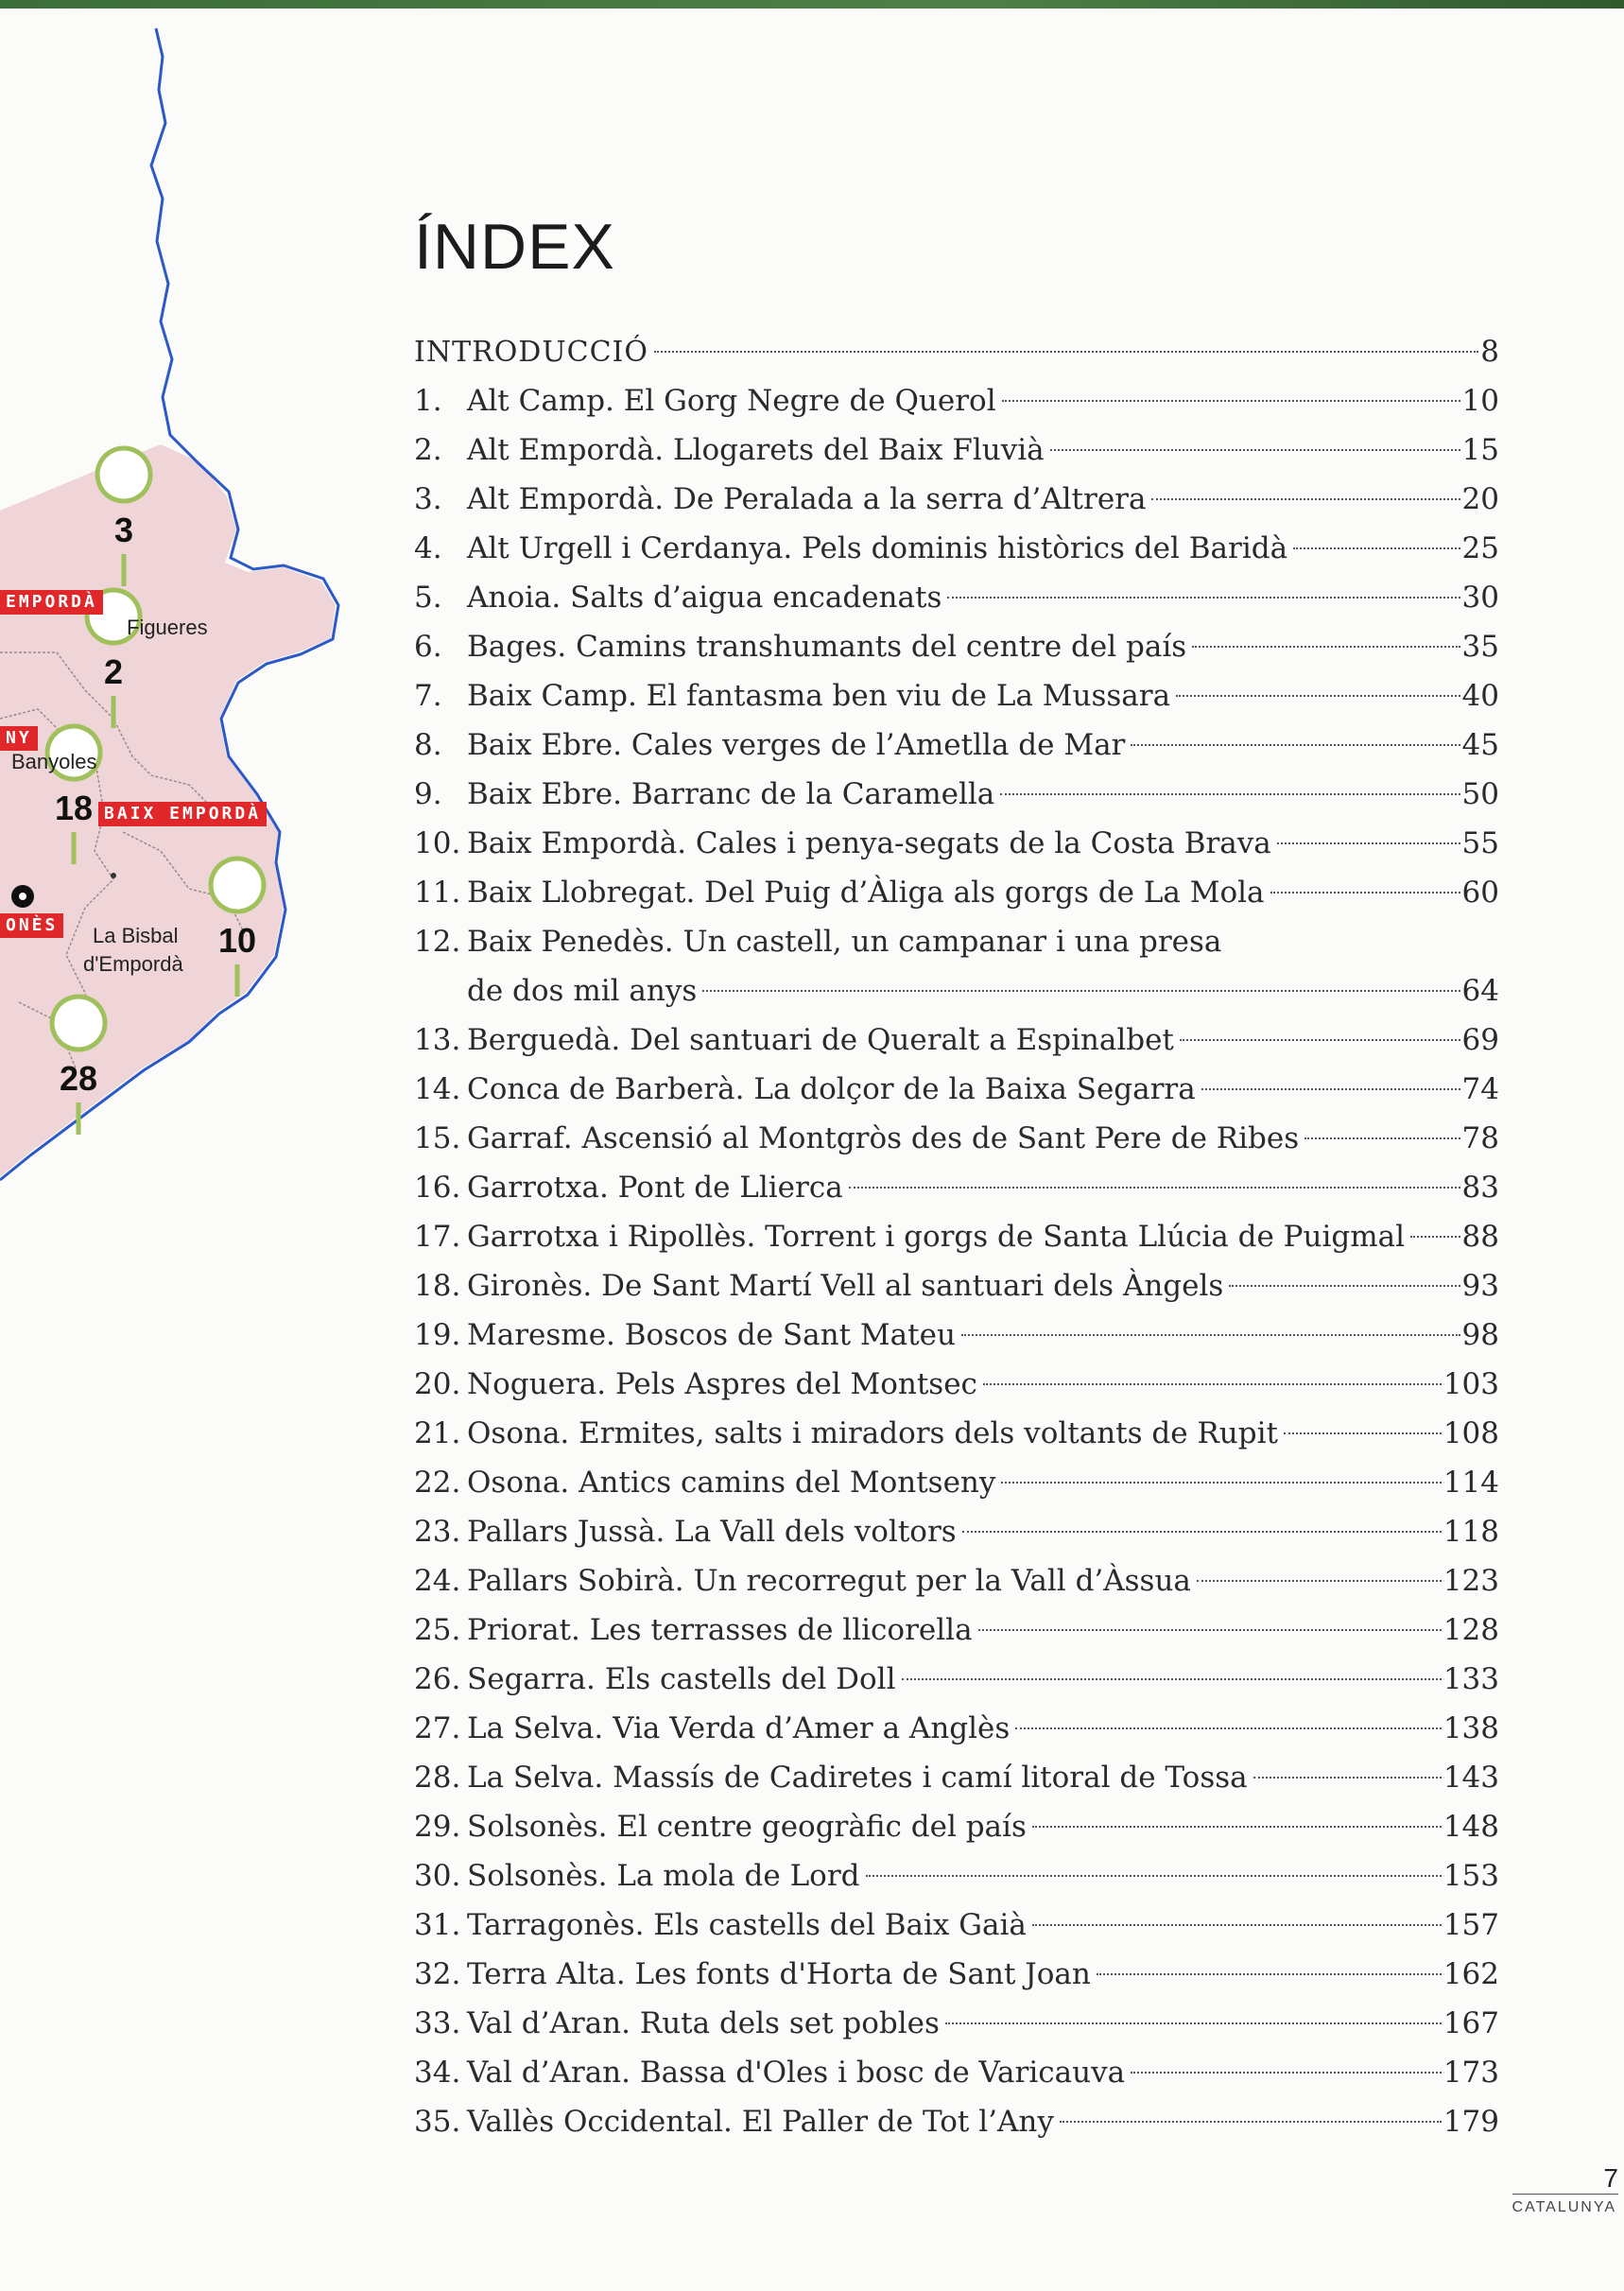  What do you see at coordinates (437, 1925) in the screenshot?
I see `entry-number: 31.` at bounding box center [437, 1925].